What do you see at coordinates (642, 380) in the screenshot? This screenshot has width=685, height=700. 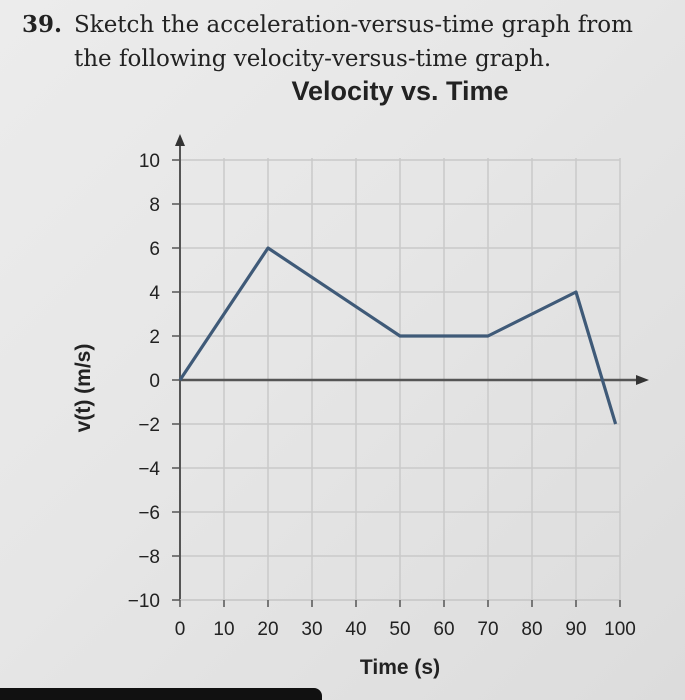 I see `x-axis-arrow` at bounding box center [642, 380].